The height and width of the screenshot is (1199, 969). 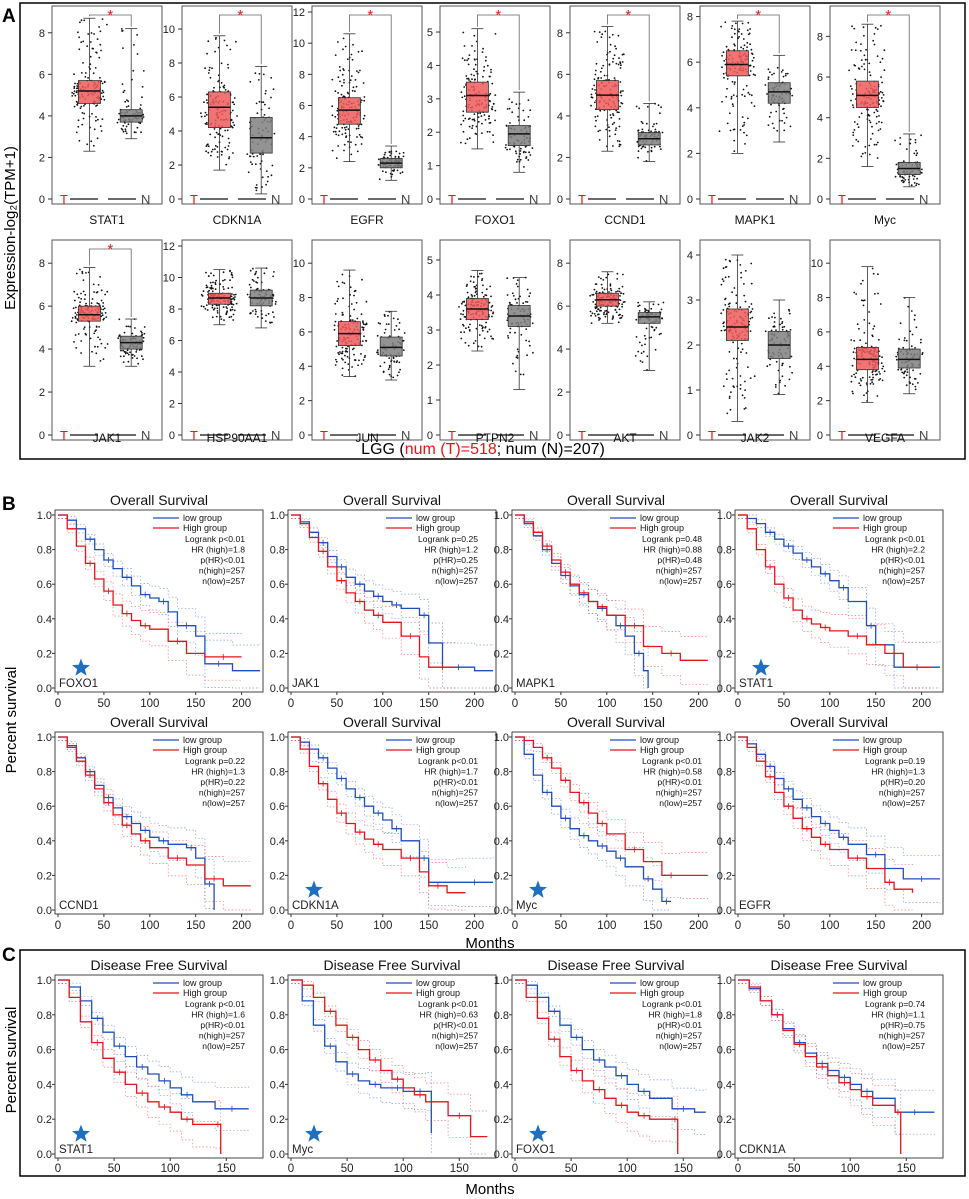 I want to click on stats-line: Logrank p=0.22, so click(x=215, y=761).